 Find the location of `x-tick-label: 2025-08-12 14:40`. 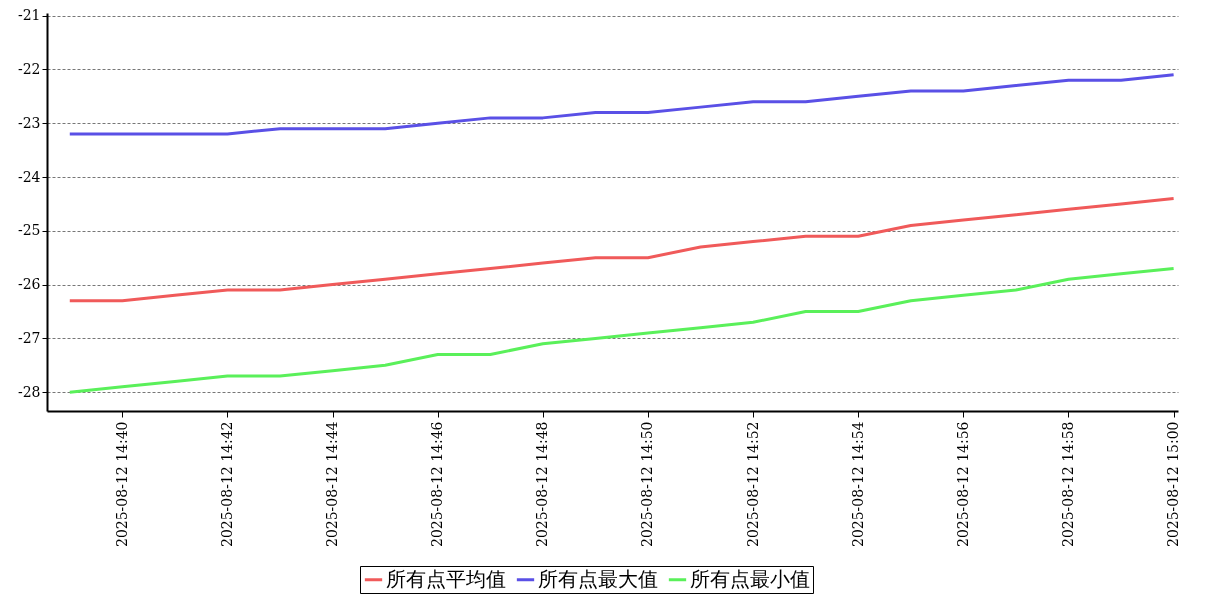

x-tick-label: 2025-08-12 14:40 is located at coordinates (121, 484).